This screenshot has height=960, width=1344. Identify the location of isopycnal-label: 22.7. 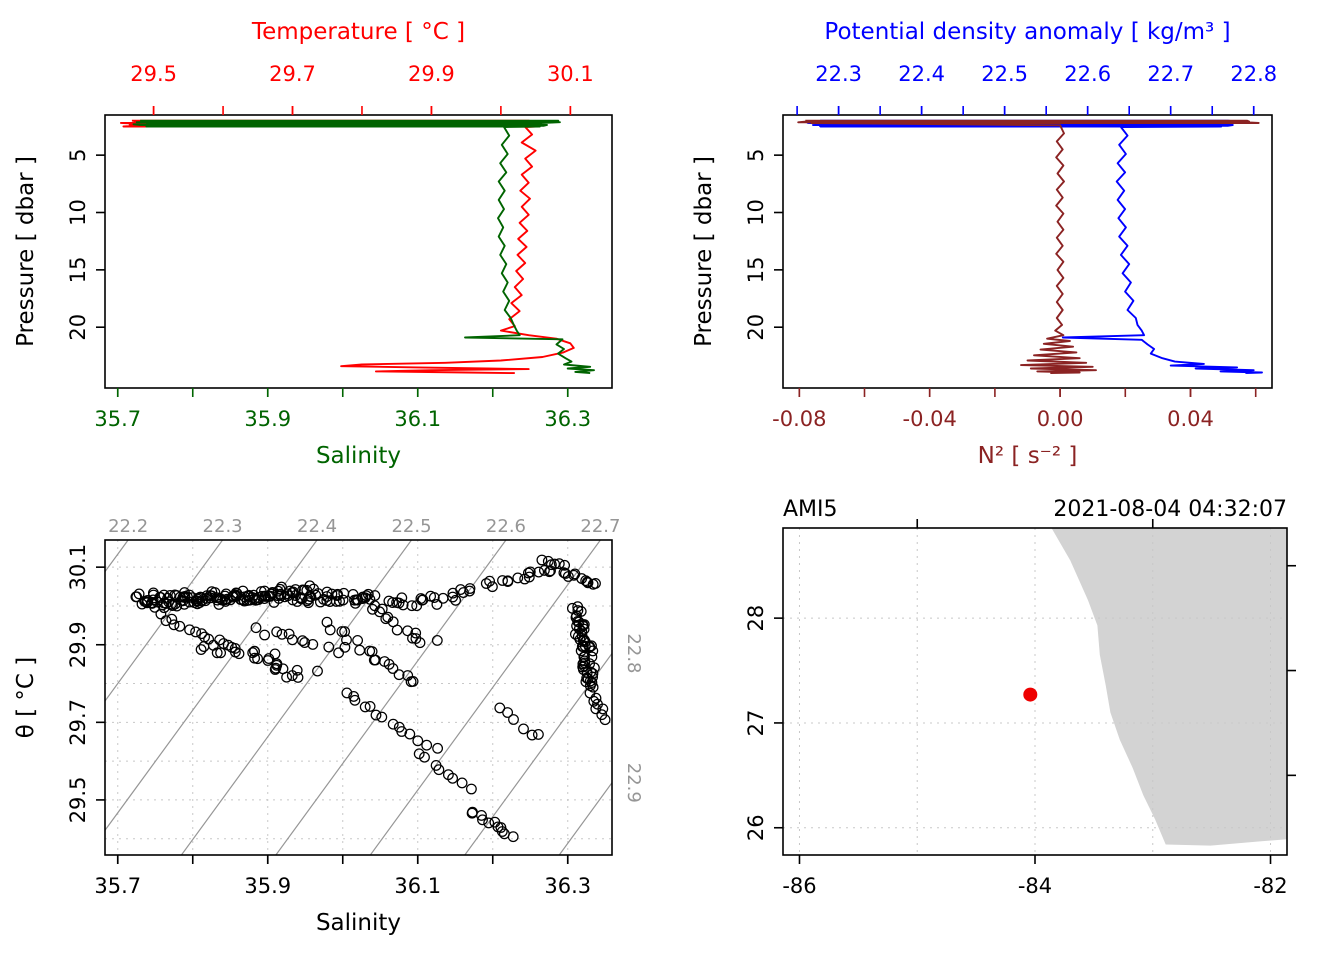
(600, 526).